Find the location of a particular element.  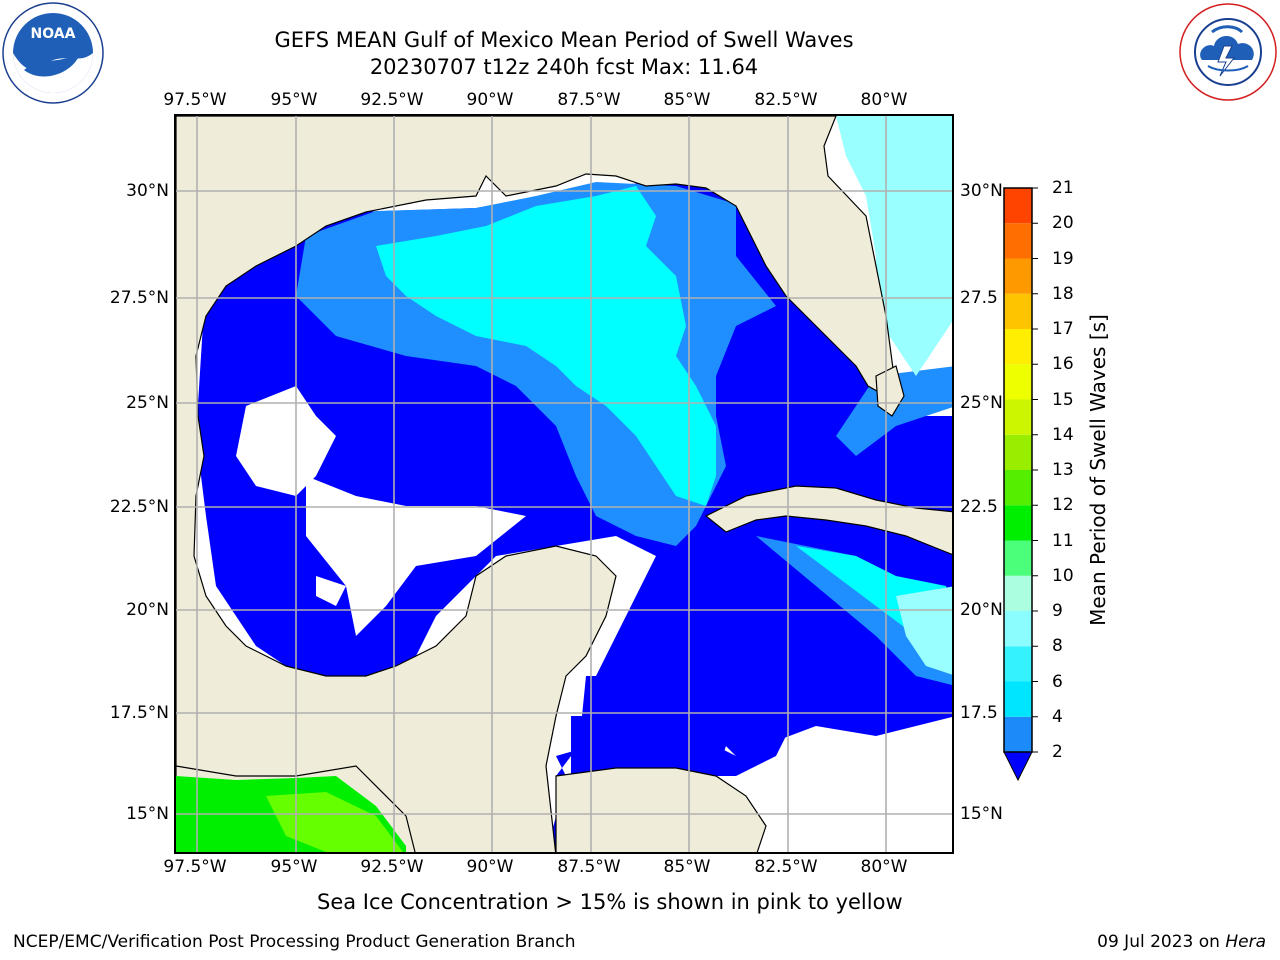

noaa-logo-text: NOAA is located at coordinates (53, 34).